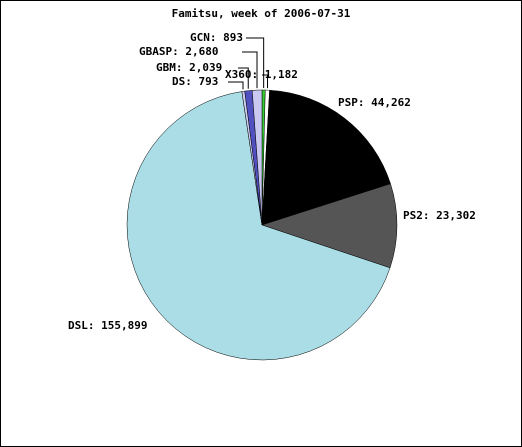  Describe the element at coordinates (178, 51) in the screenshot. I see `slice-label: GBASP: 2,680` at that location.